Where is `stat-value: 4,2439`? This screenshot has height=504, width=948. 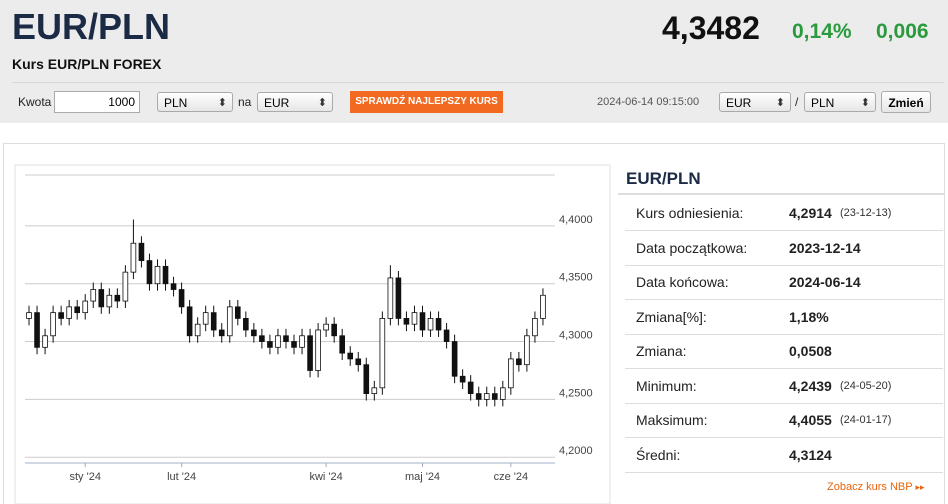 stat-value: 4,2439 is located at coordinates (810, 385).